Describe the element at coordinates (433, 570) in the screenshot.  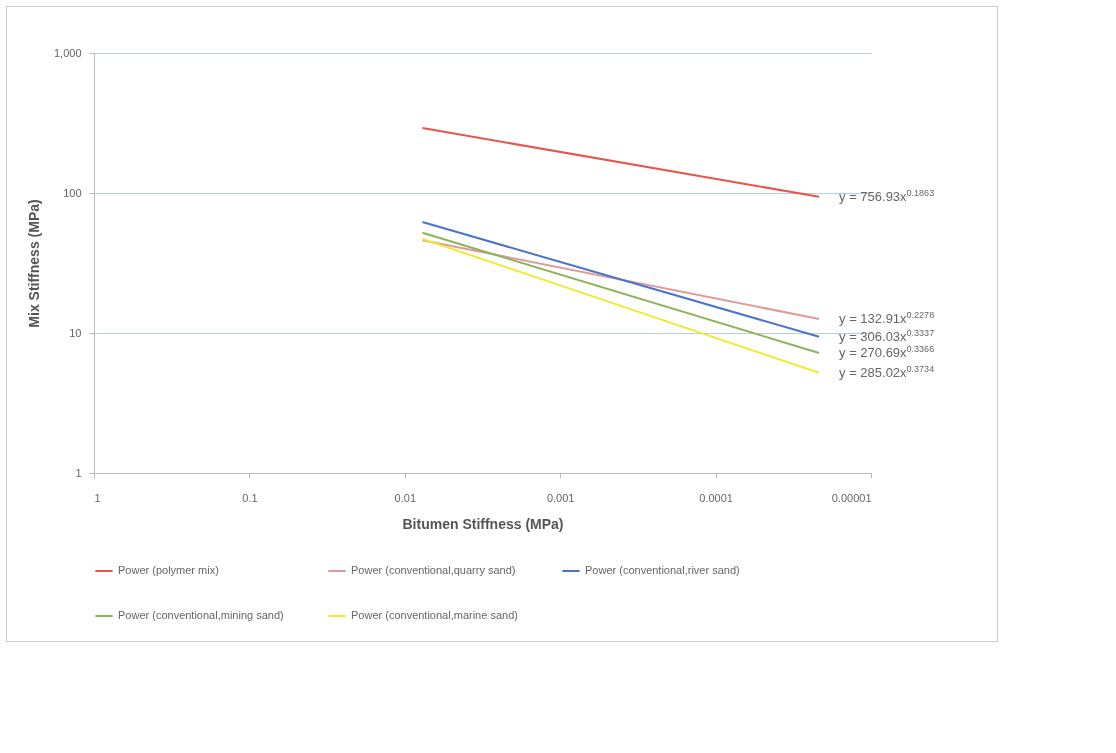
I see `legend-label: Power (conventional,quarry sand)` at that location.